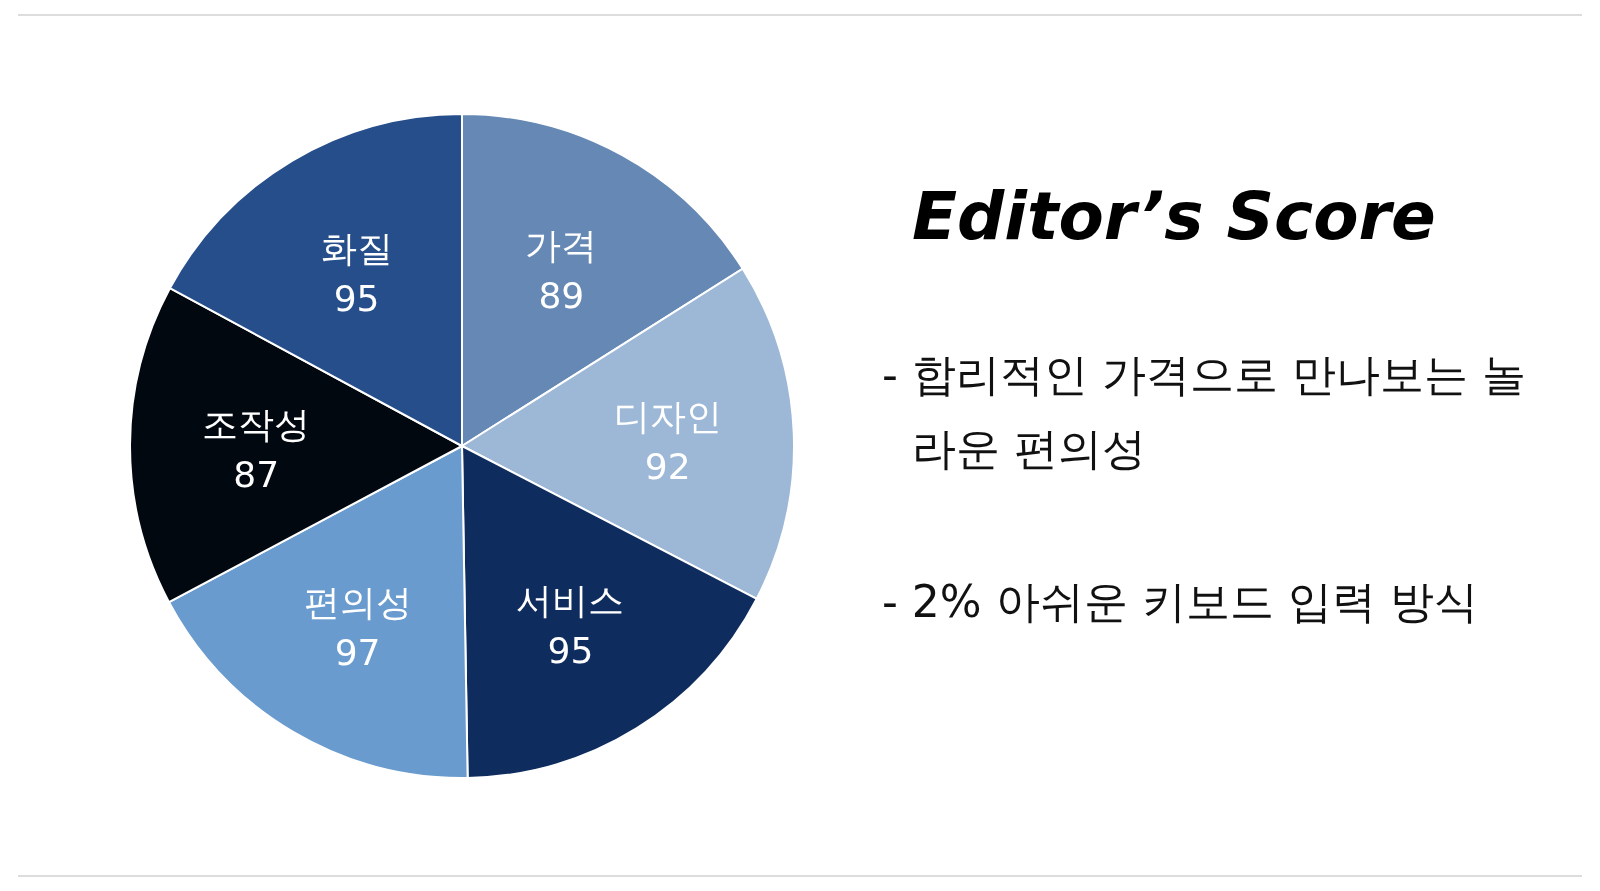 This screenshot has height=891, width=1600. I want to click on slice-label: 화질, so click(356, 249).